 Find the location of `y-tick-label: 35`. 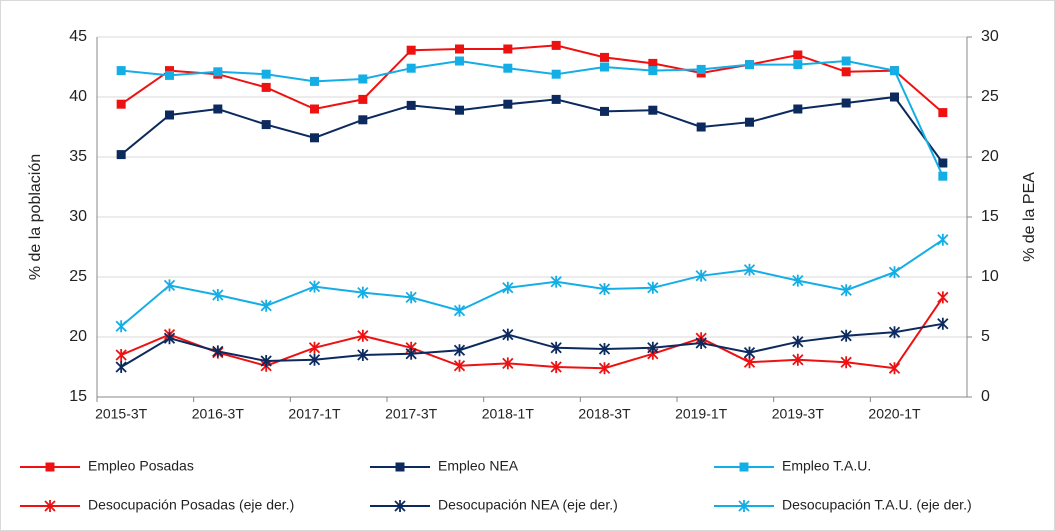

y-tick-label: 35 is located at coordinates (78, 156).